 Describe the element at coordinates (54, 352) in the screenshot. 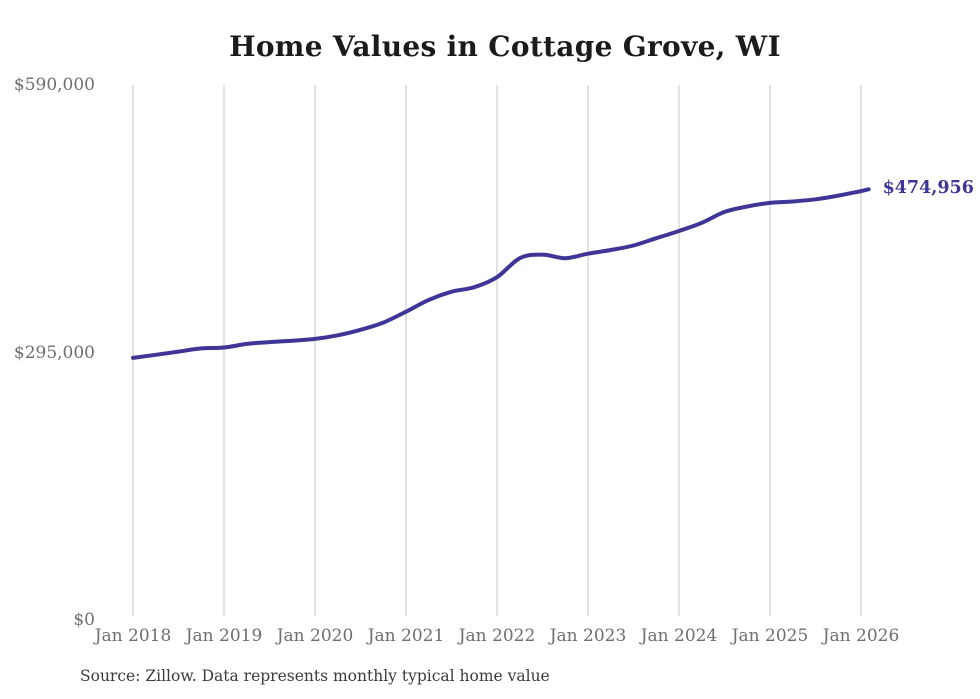

I see `y-axis-label: $295,000` at that location.